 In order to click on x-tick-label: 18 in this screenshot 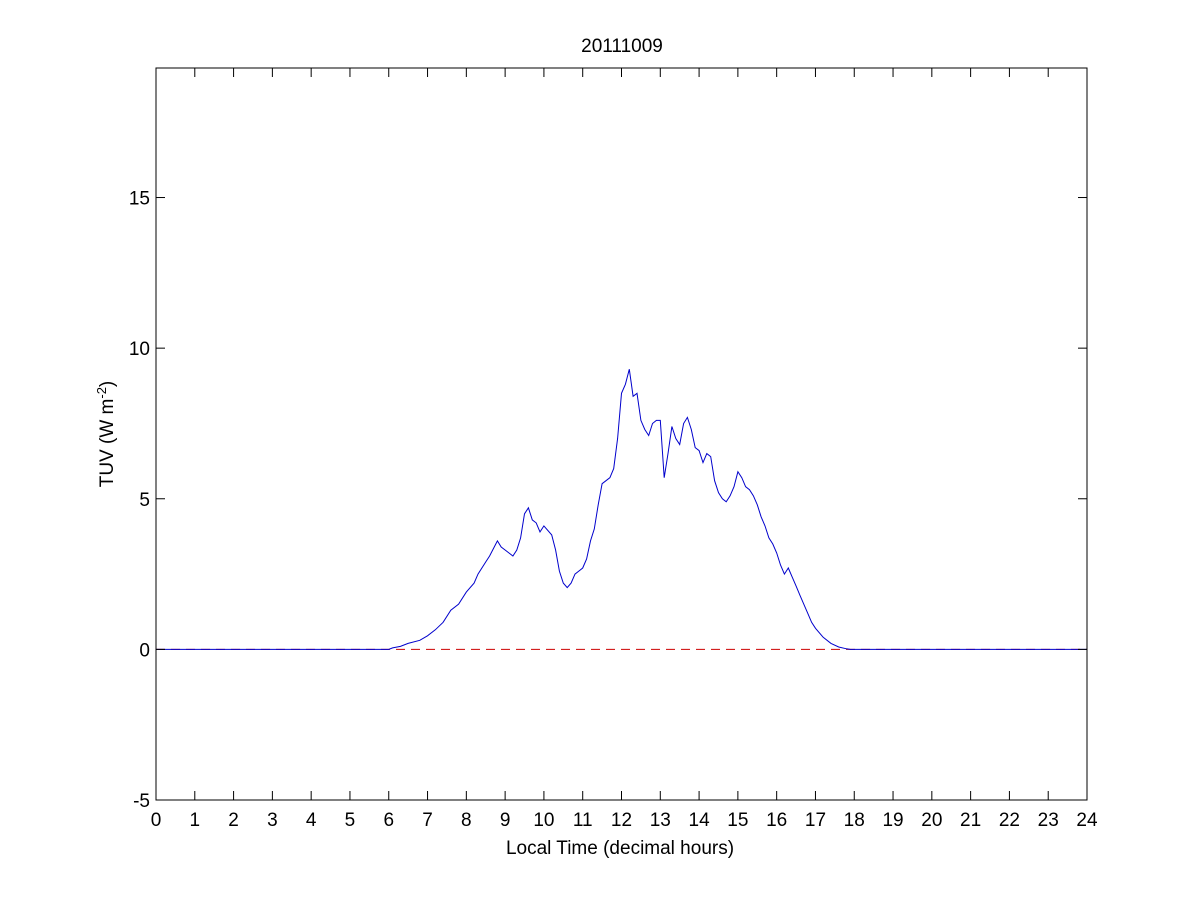, I will do `click(854, 820)`.